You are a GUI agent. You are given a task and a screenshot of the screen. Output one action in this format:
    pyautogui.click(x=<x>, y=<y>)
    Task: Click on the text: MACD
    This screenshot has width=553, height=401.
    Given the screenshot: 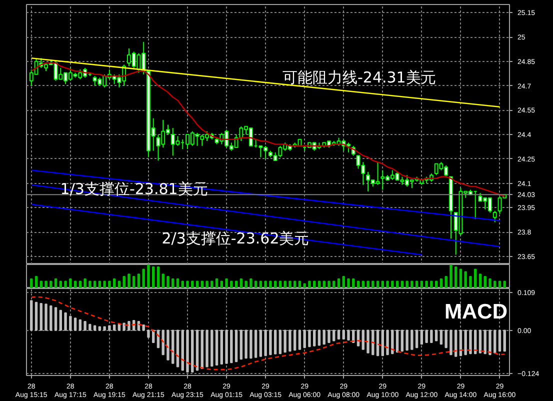 What is the action you would take?
    pyautogui.click(x=476, y=312)
    